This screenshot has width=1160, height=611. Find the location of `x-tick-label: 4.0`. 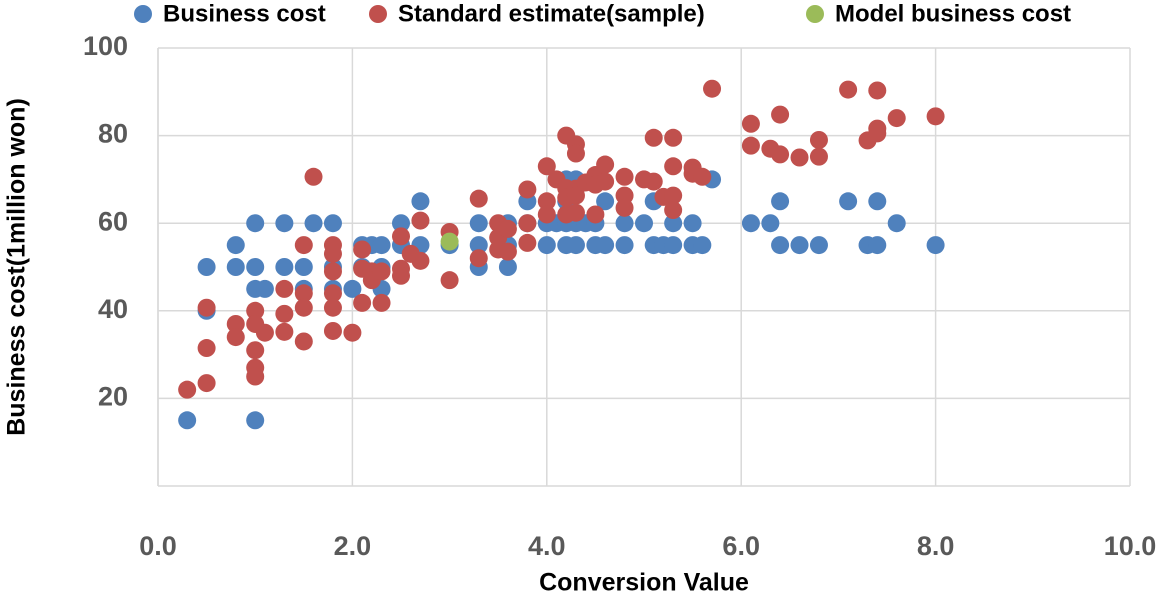

x-tick-label: 4.0 is located at coordinates (547, 546).